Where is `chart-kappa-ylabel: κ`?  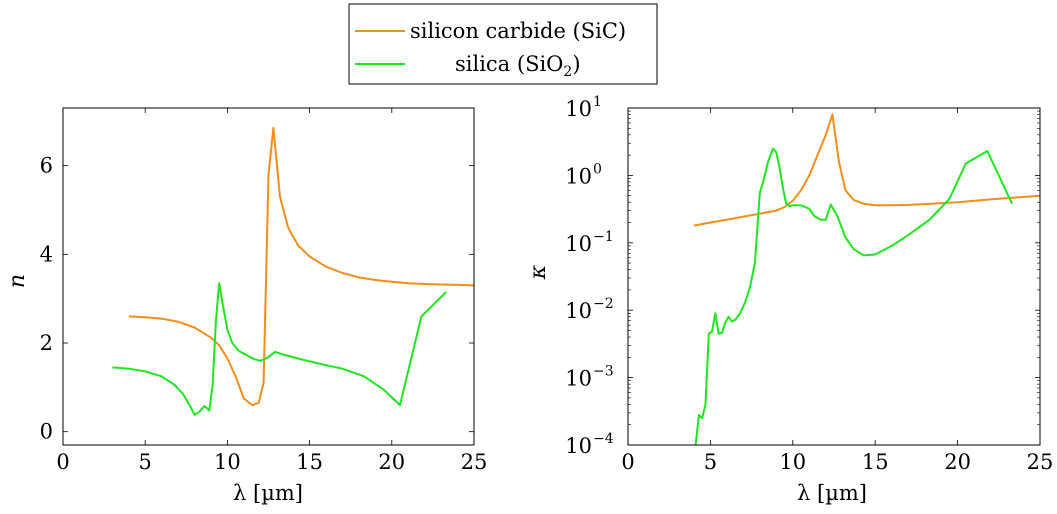
chart-kappa-ylabel: κ is located at coordinates (538, 272).